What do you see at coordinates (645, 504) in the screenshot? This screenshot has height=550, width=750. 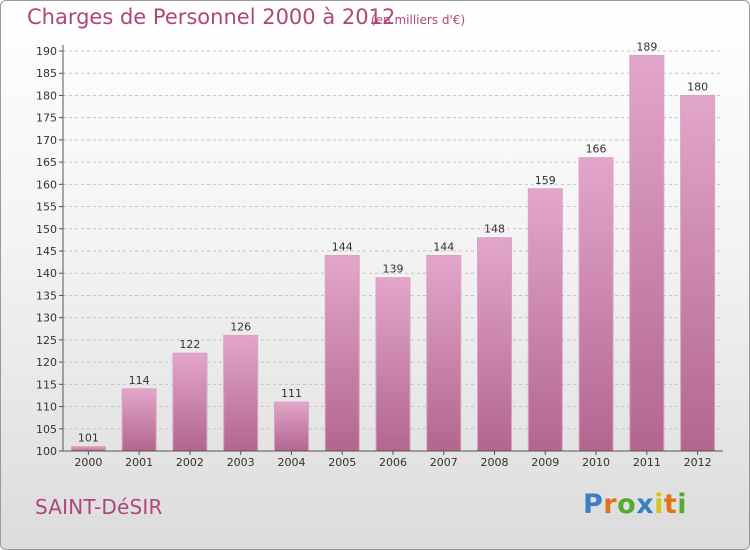 I see `logo-letter: x` at bounding box center [645, 504].